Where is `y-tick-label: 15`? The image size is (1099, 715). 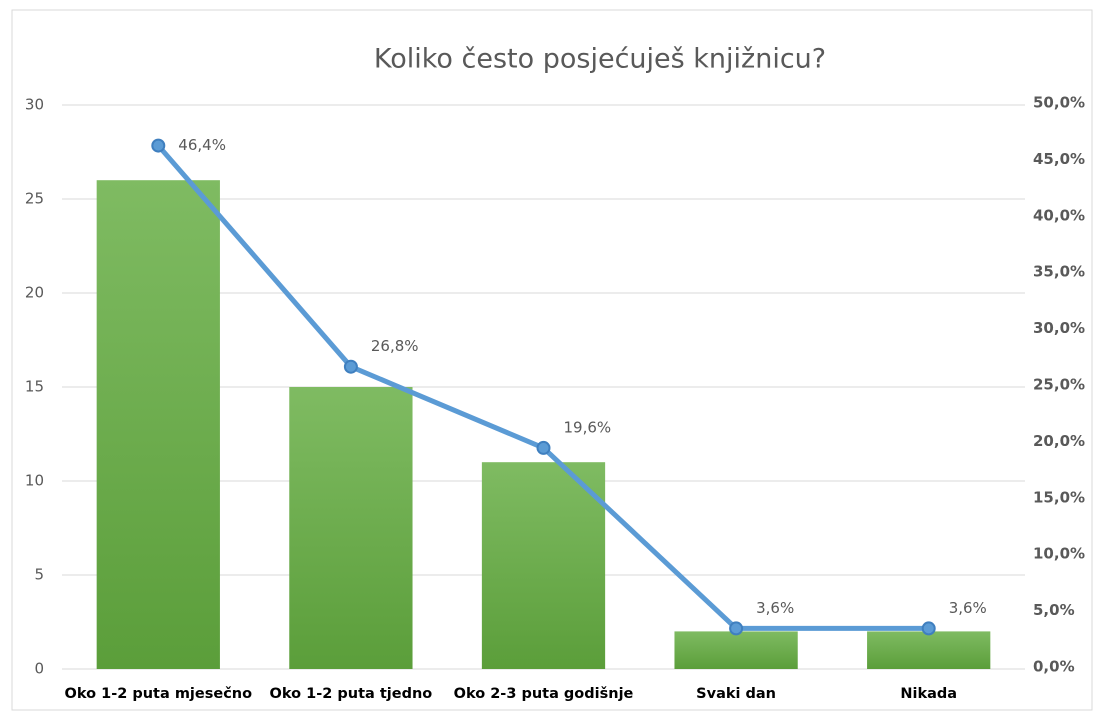
y-tick-label: 15 is located at coordinates (34, 387).